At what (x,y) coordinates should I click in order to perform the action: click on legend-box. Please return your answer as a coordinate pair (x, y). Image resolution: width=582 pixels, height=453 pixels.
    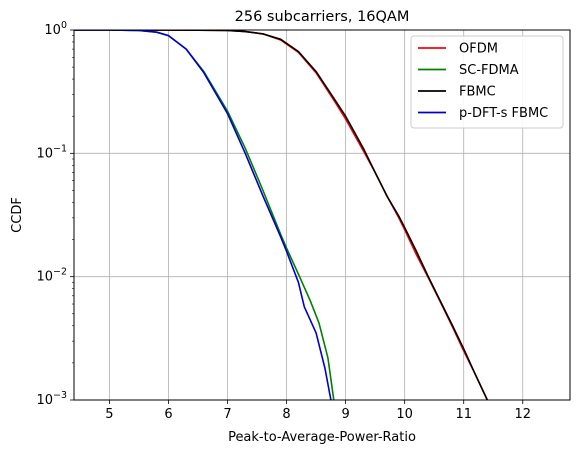
    Looking at the image, I should click on (487, 82).